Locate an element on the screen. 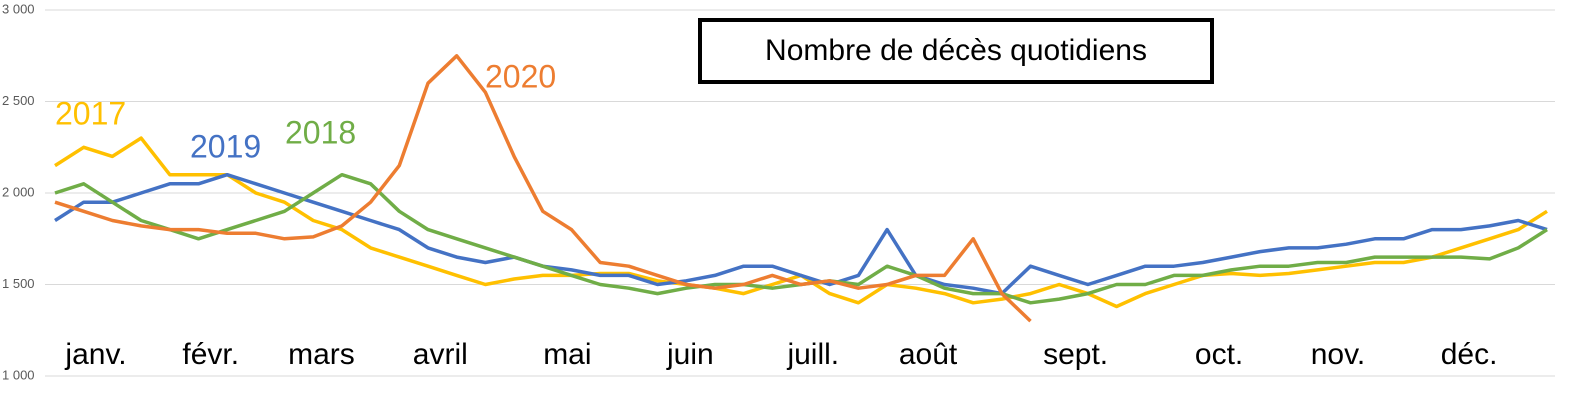 Image resolution: width=1581 pixels, height=408 pixels. x-tick-label: janv. is located at coordinates (95, 354).